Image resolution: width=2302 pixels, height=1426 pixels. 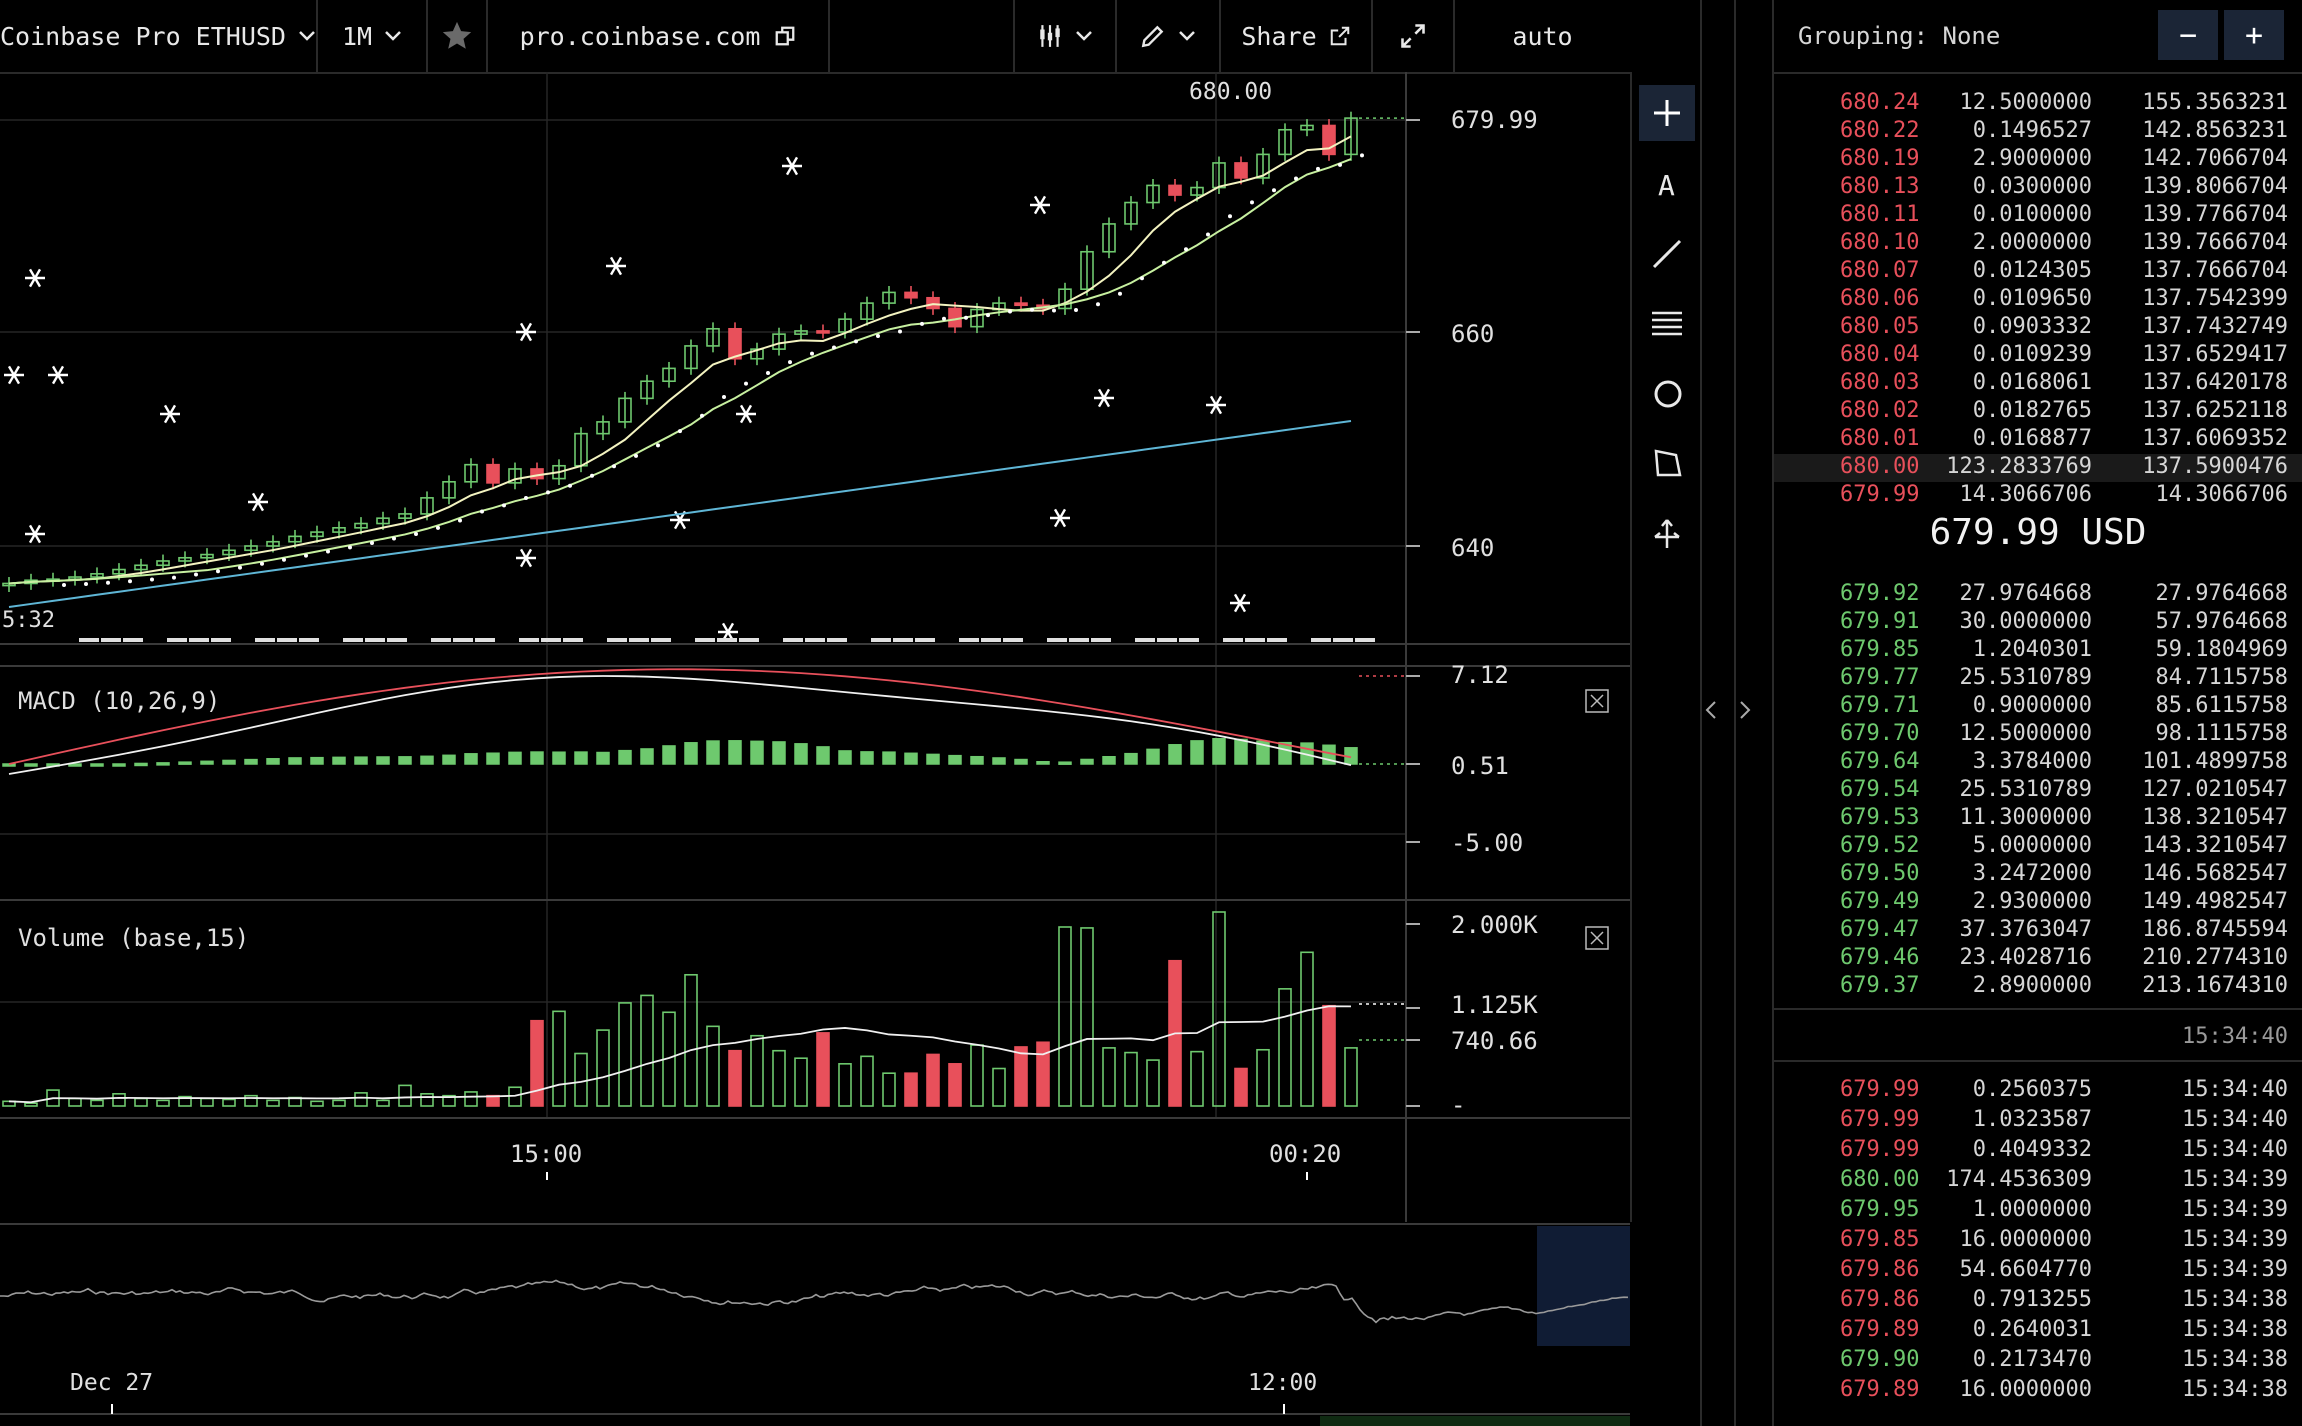 What do you see at coordinates (1667, 324) in the screenshot?
I see `fib-tool` at bounding box center [1667, 324].